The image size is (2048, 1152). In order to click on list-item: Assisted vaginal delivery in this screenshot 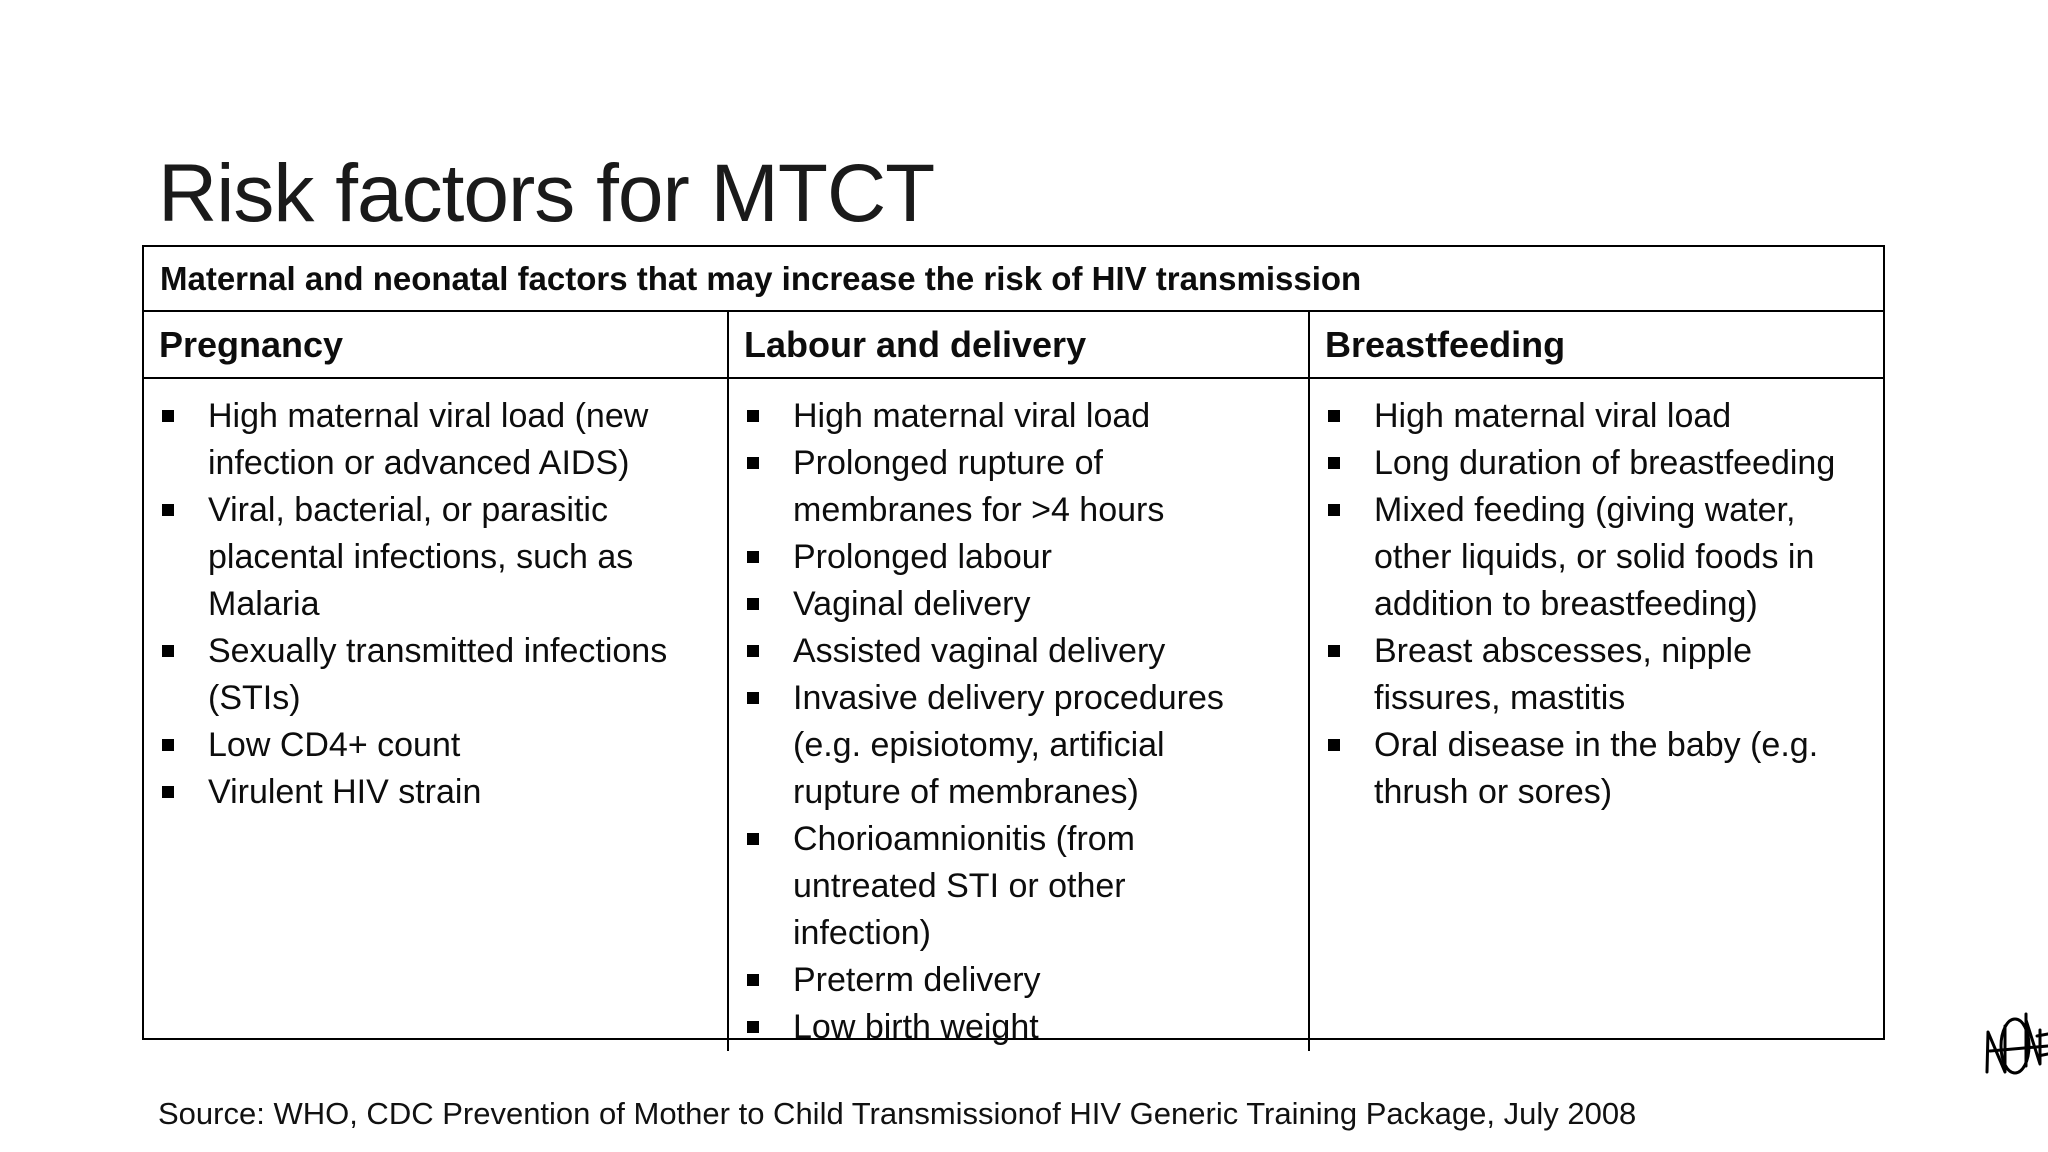, I will do `click(1014, 651)`.